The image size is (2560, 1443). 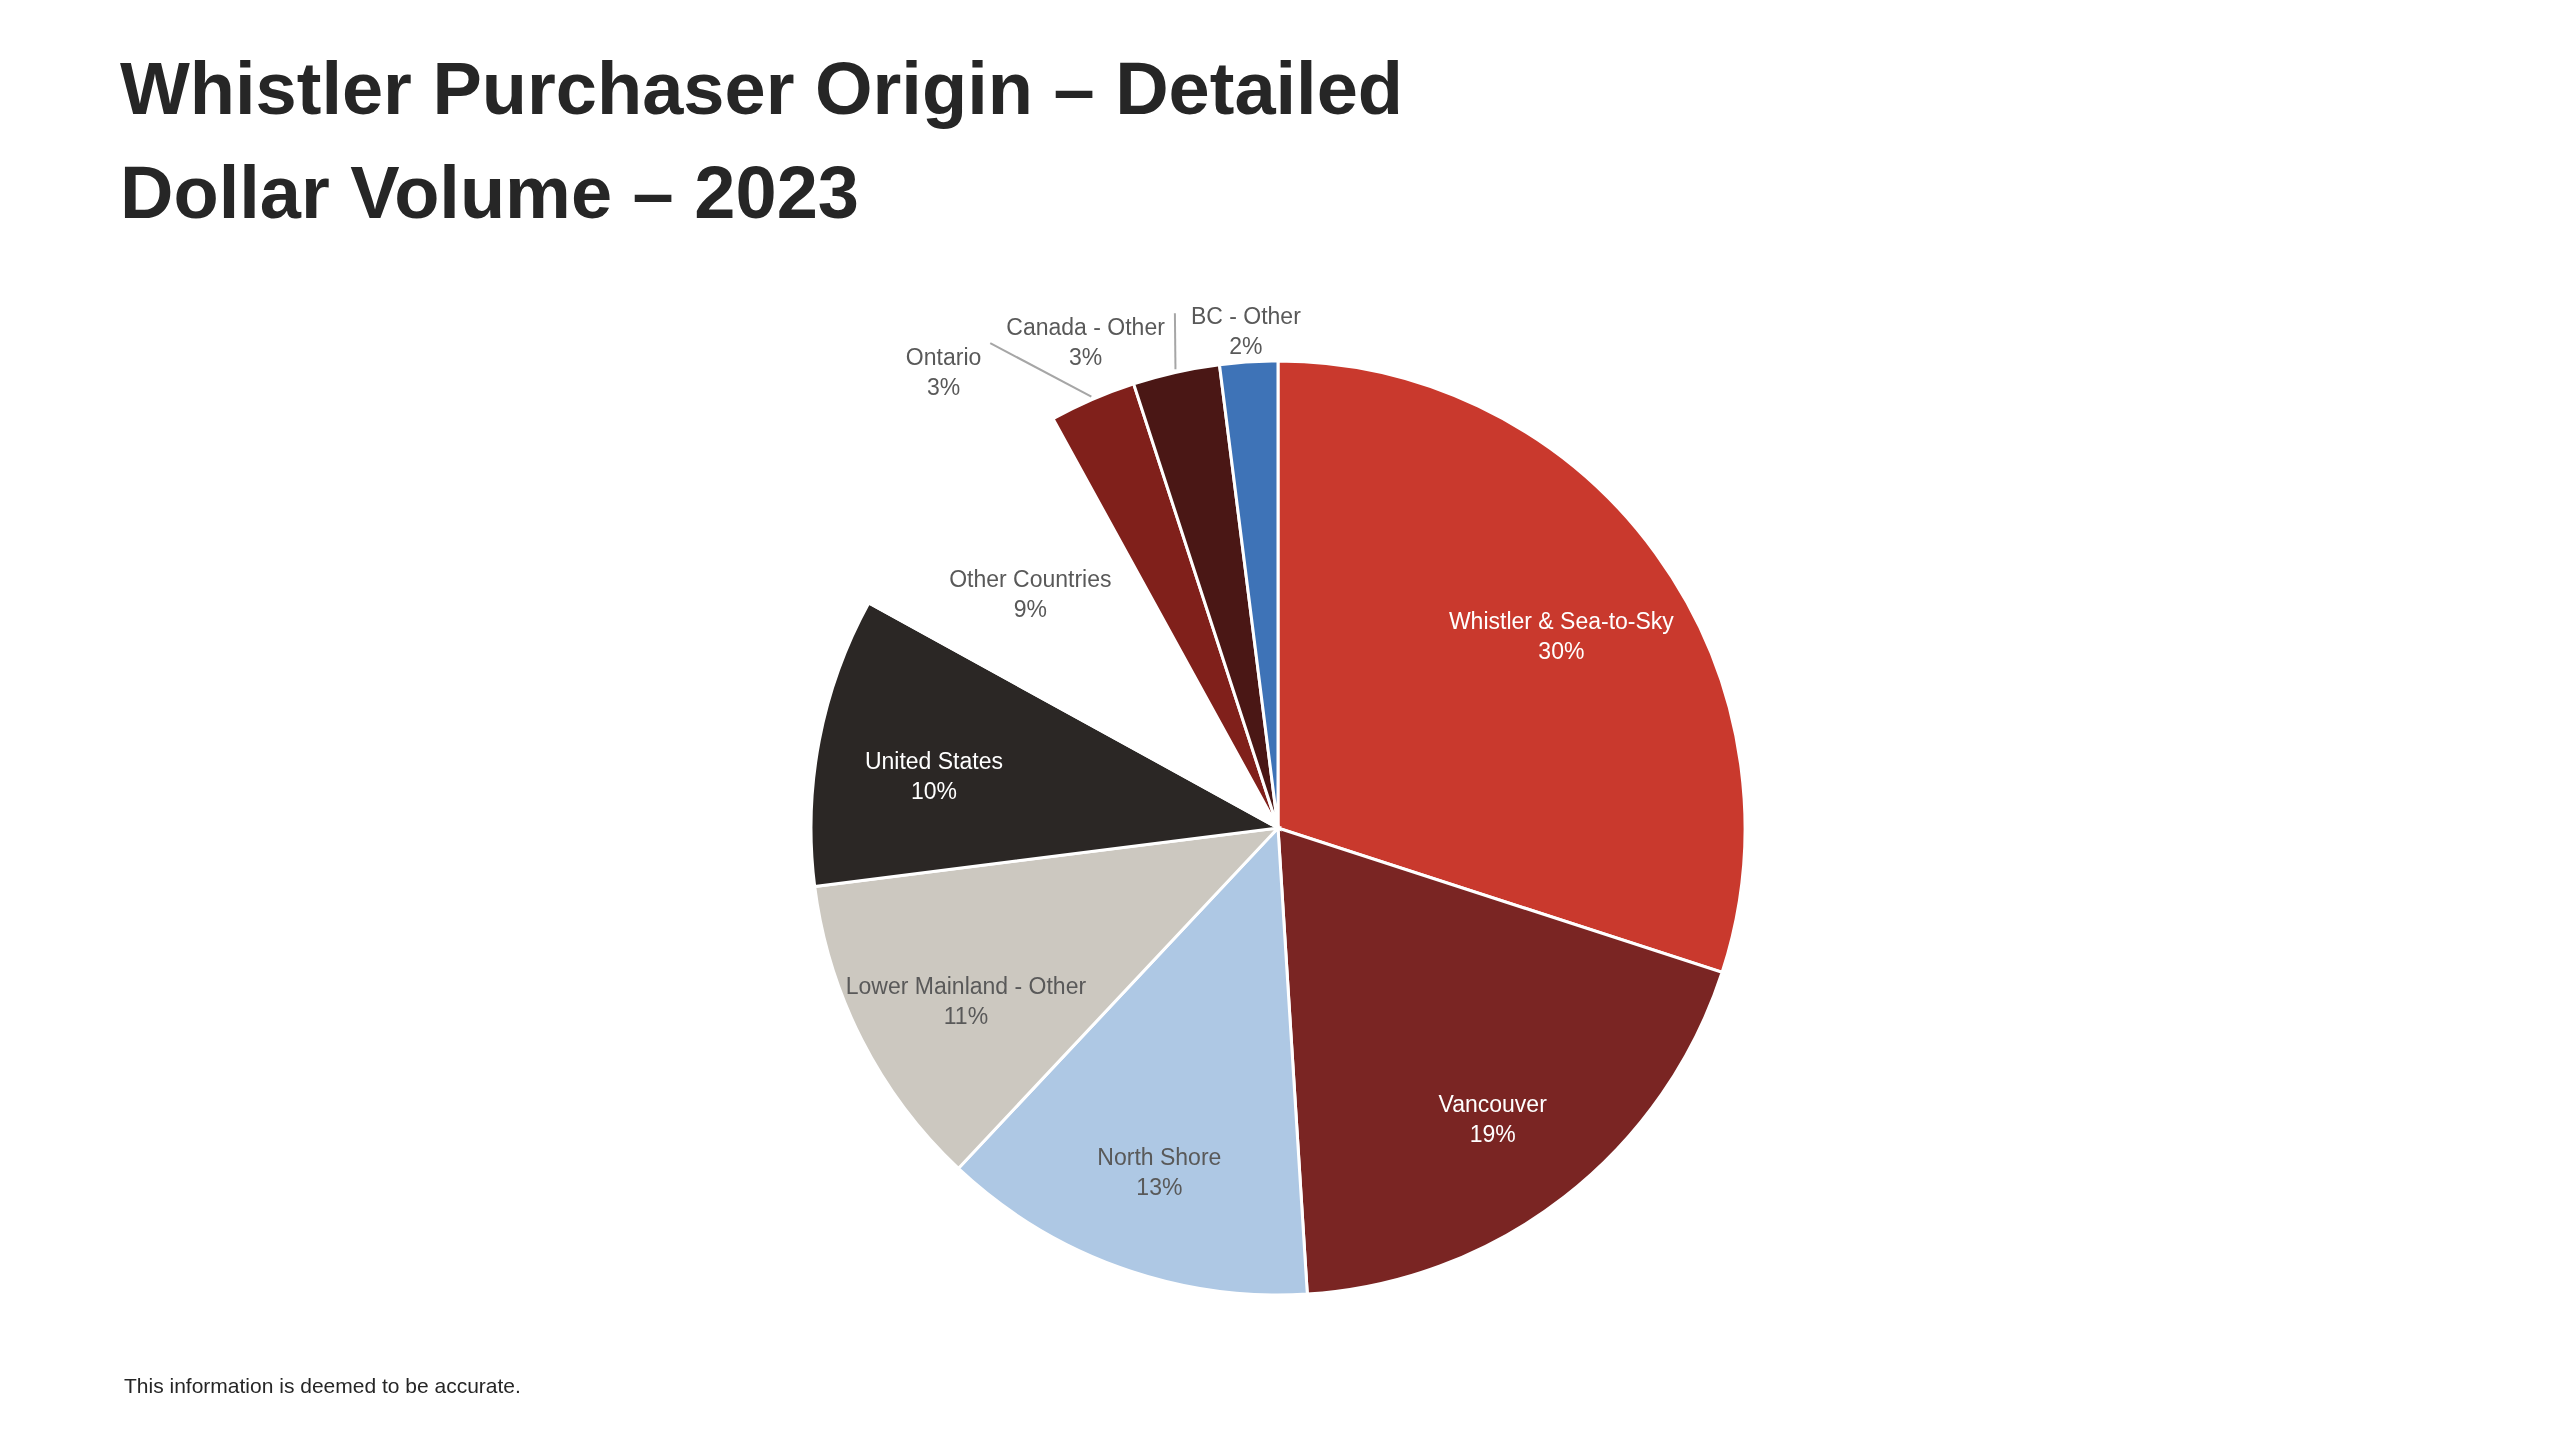 I want to click on slice-label: United States, so click(x=933, y=761).